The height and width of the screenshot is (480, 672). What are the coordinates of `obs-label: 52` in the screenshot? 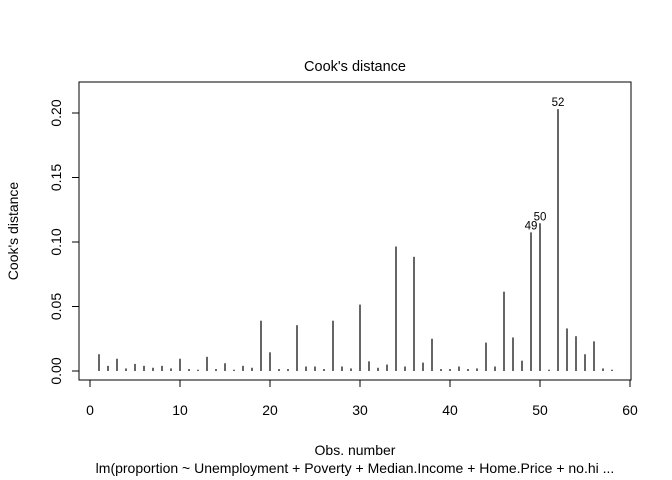 It's located at (558, 103).